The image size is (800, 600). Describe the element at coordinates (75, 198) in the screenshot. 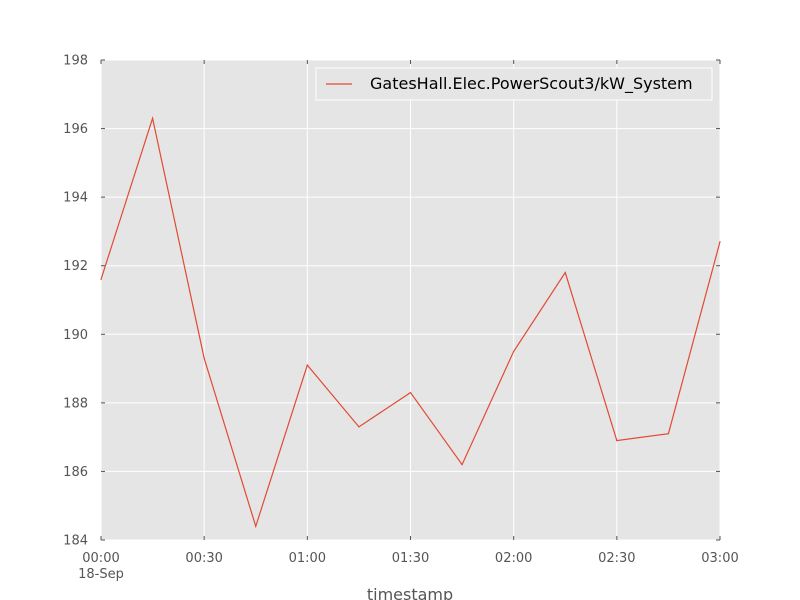

I see `y-tick-label: 194` at that location.